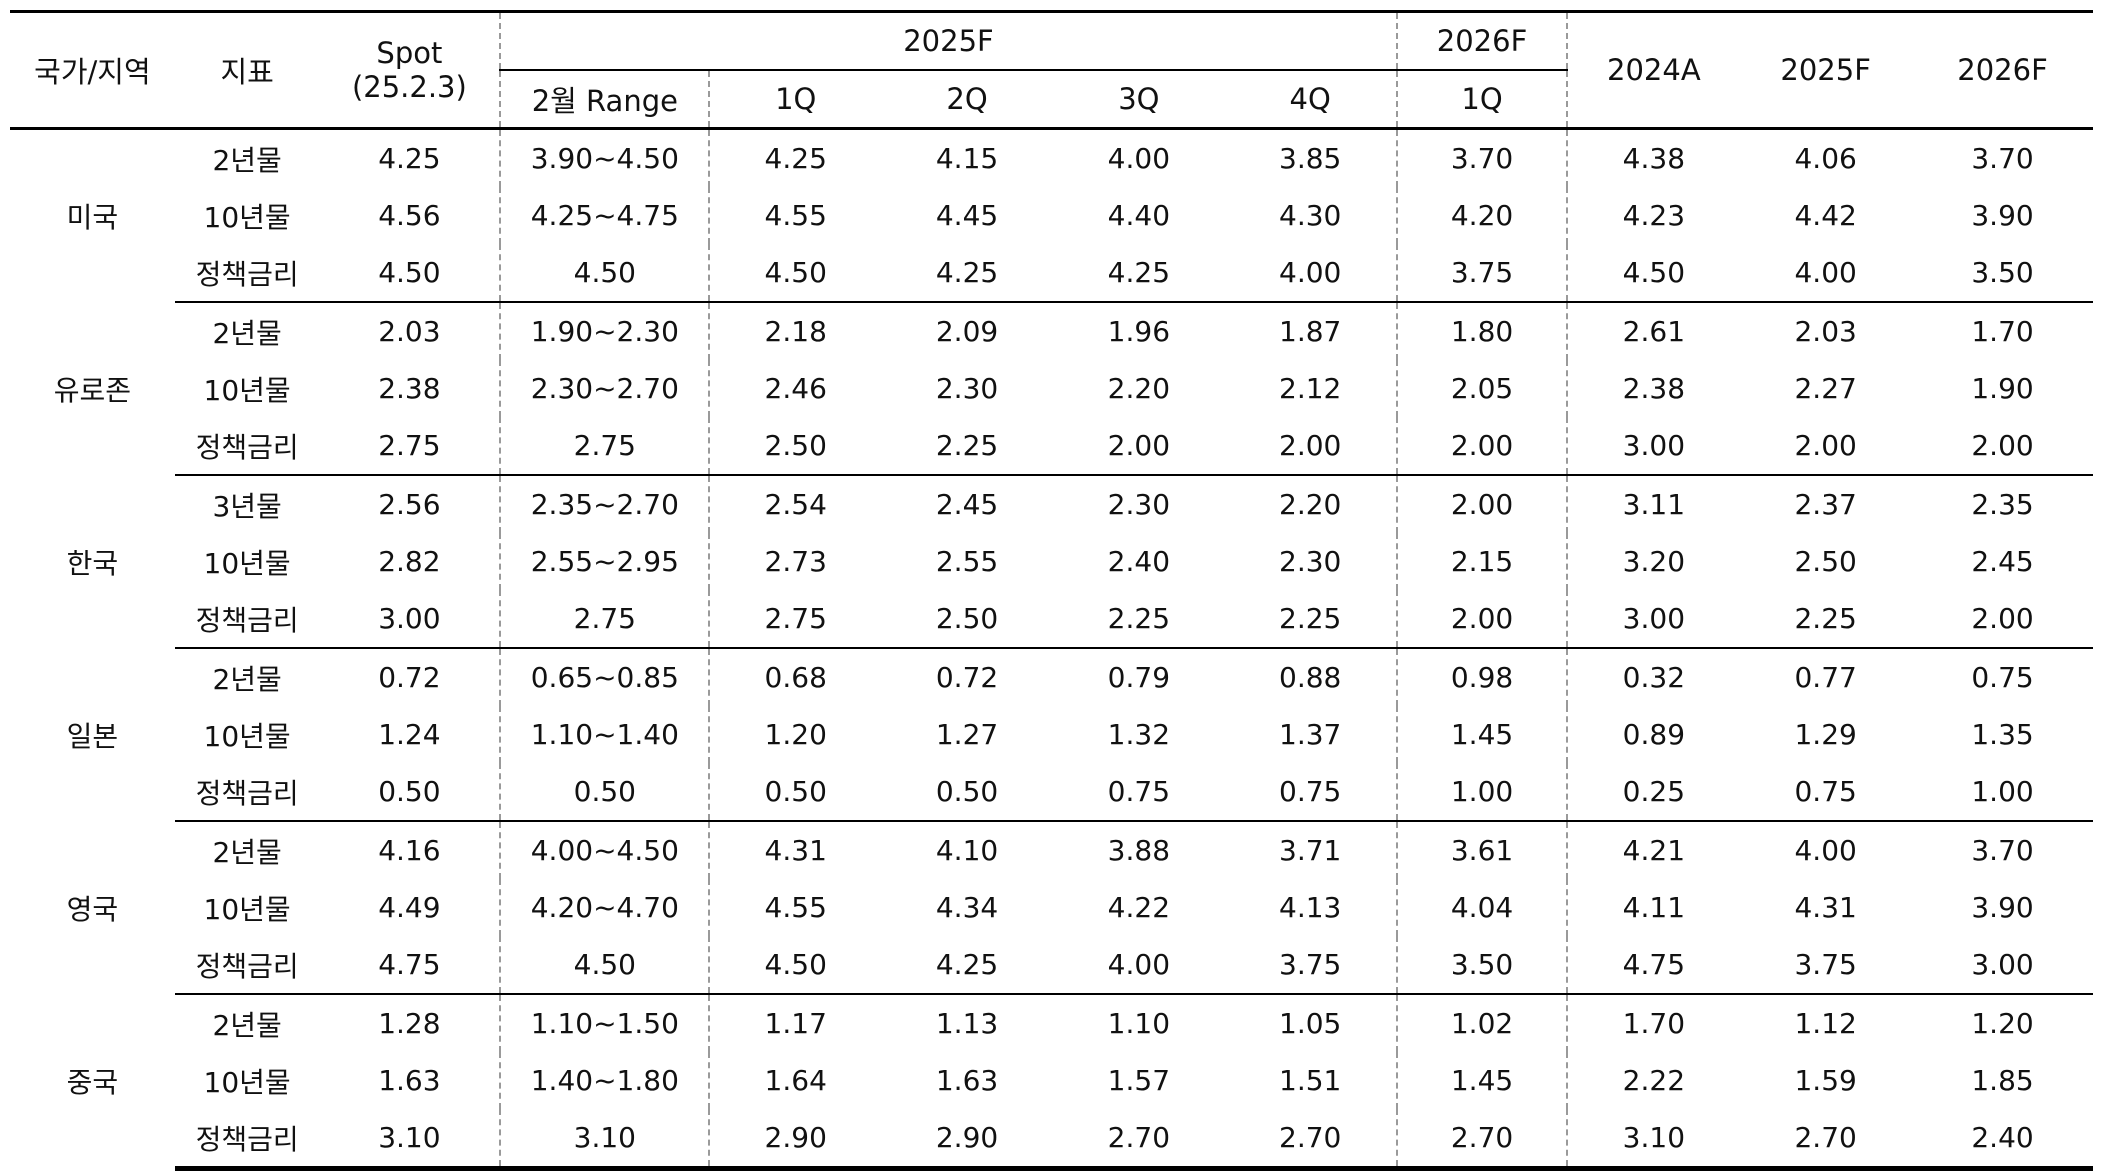 The width and height of the screenshot is (2103, 1171). What do you see at coordinates (1139, 215) in the screenshot?
I see `cell-2025-q3: 4.40` at bounding box center [1139, 215].